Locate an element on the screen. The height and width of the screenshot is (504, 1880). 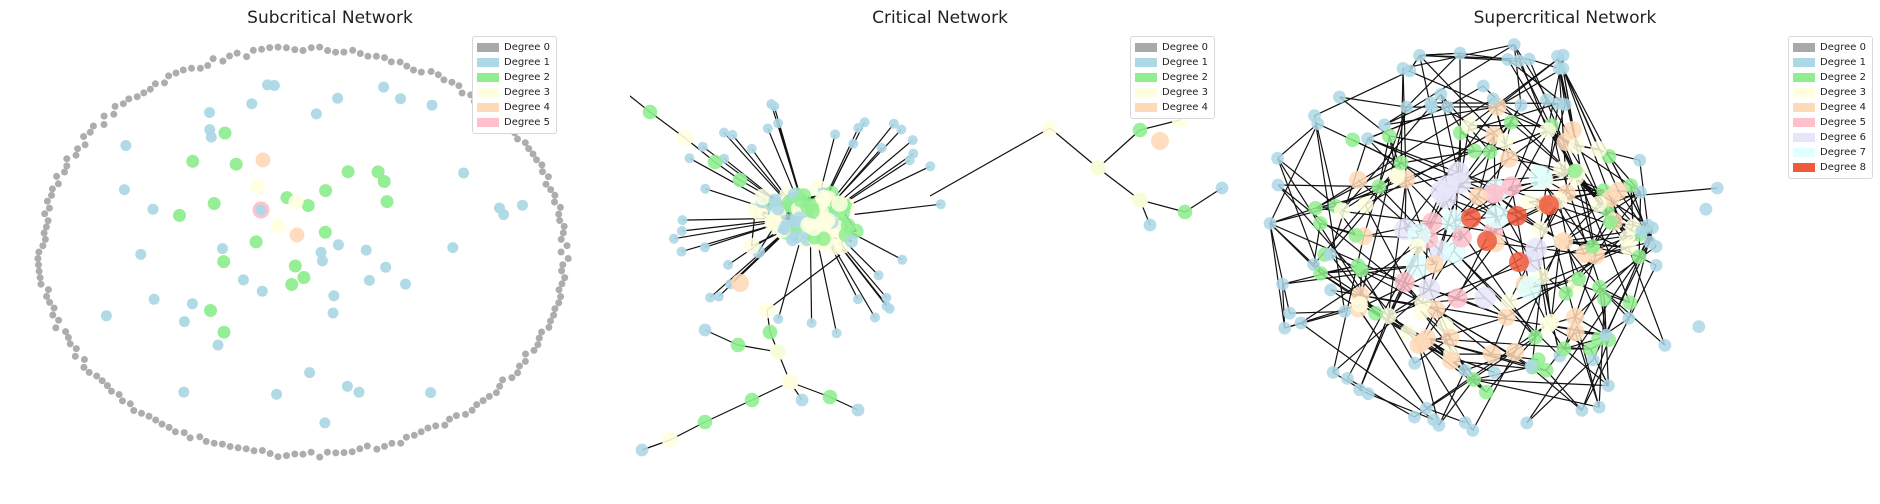
legend-item: Degree 1 is located at coordinates (1171, 62).